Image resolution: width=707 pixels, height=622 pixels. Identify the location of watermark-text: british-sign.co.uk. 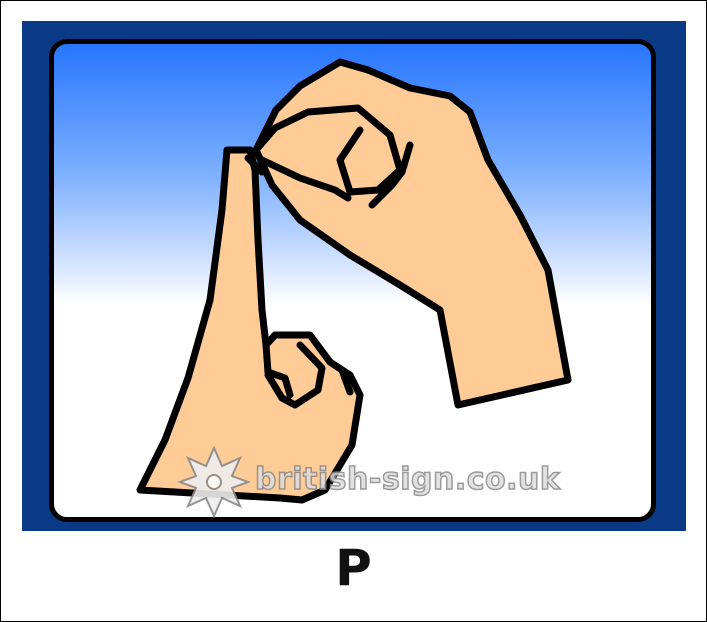
(407, 479).